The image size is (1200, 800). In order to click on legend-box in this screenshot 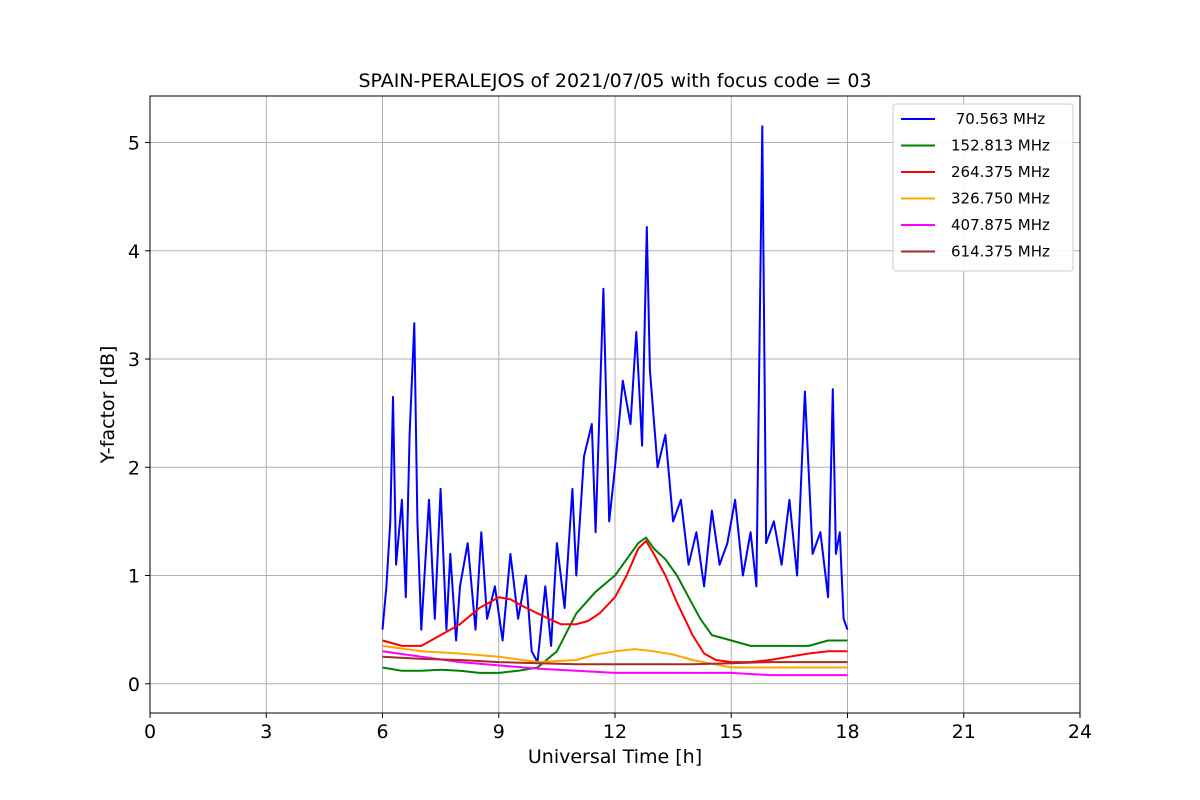, I will do `click(983, 187)`.